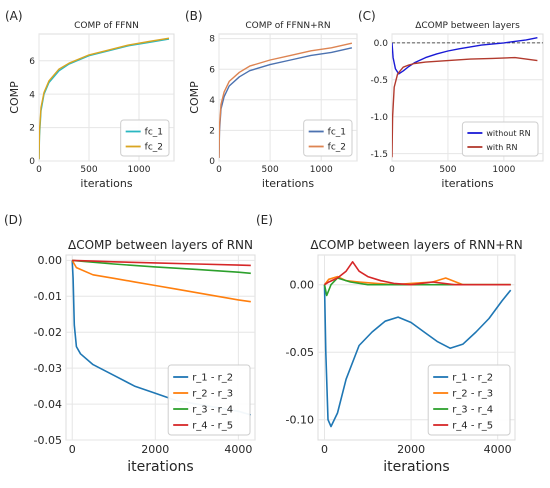  Describe the element at coordinates (300, 420) in the screenshot. I see `y-tick-label: -0.10` at that location.